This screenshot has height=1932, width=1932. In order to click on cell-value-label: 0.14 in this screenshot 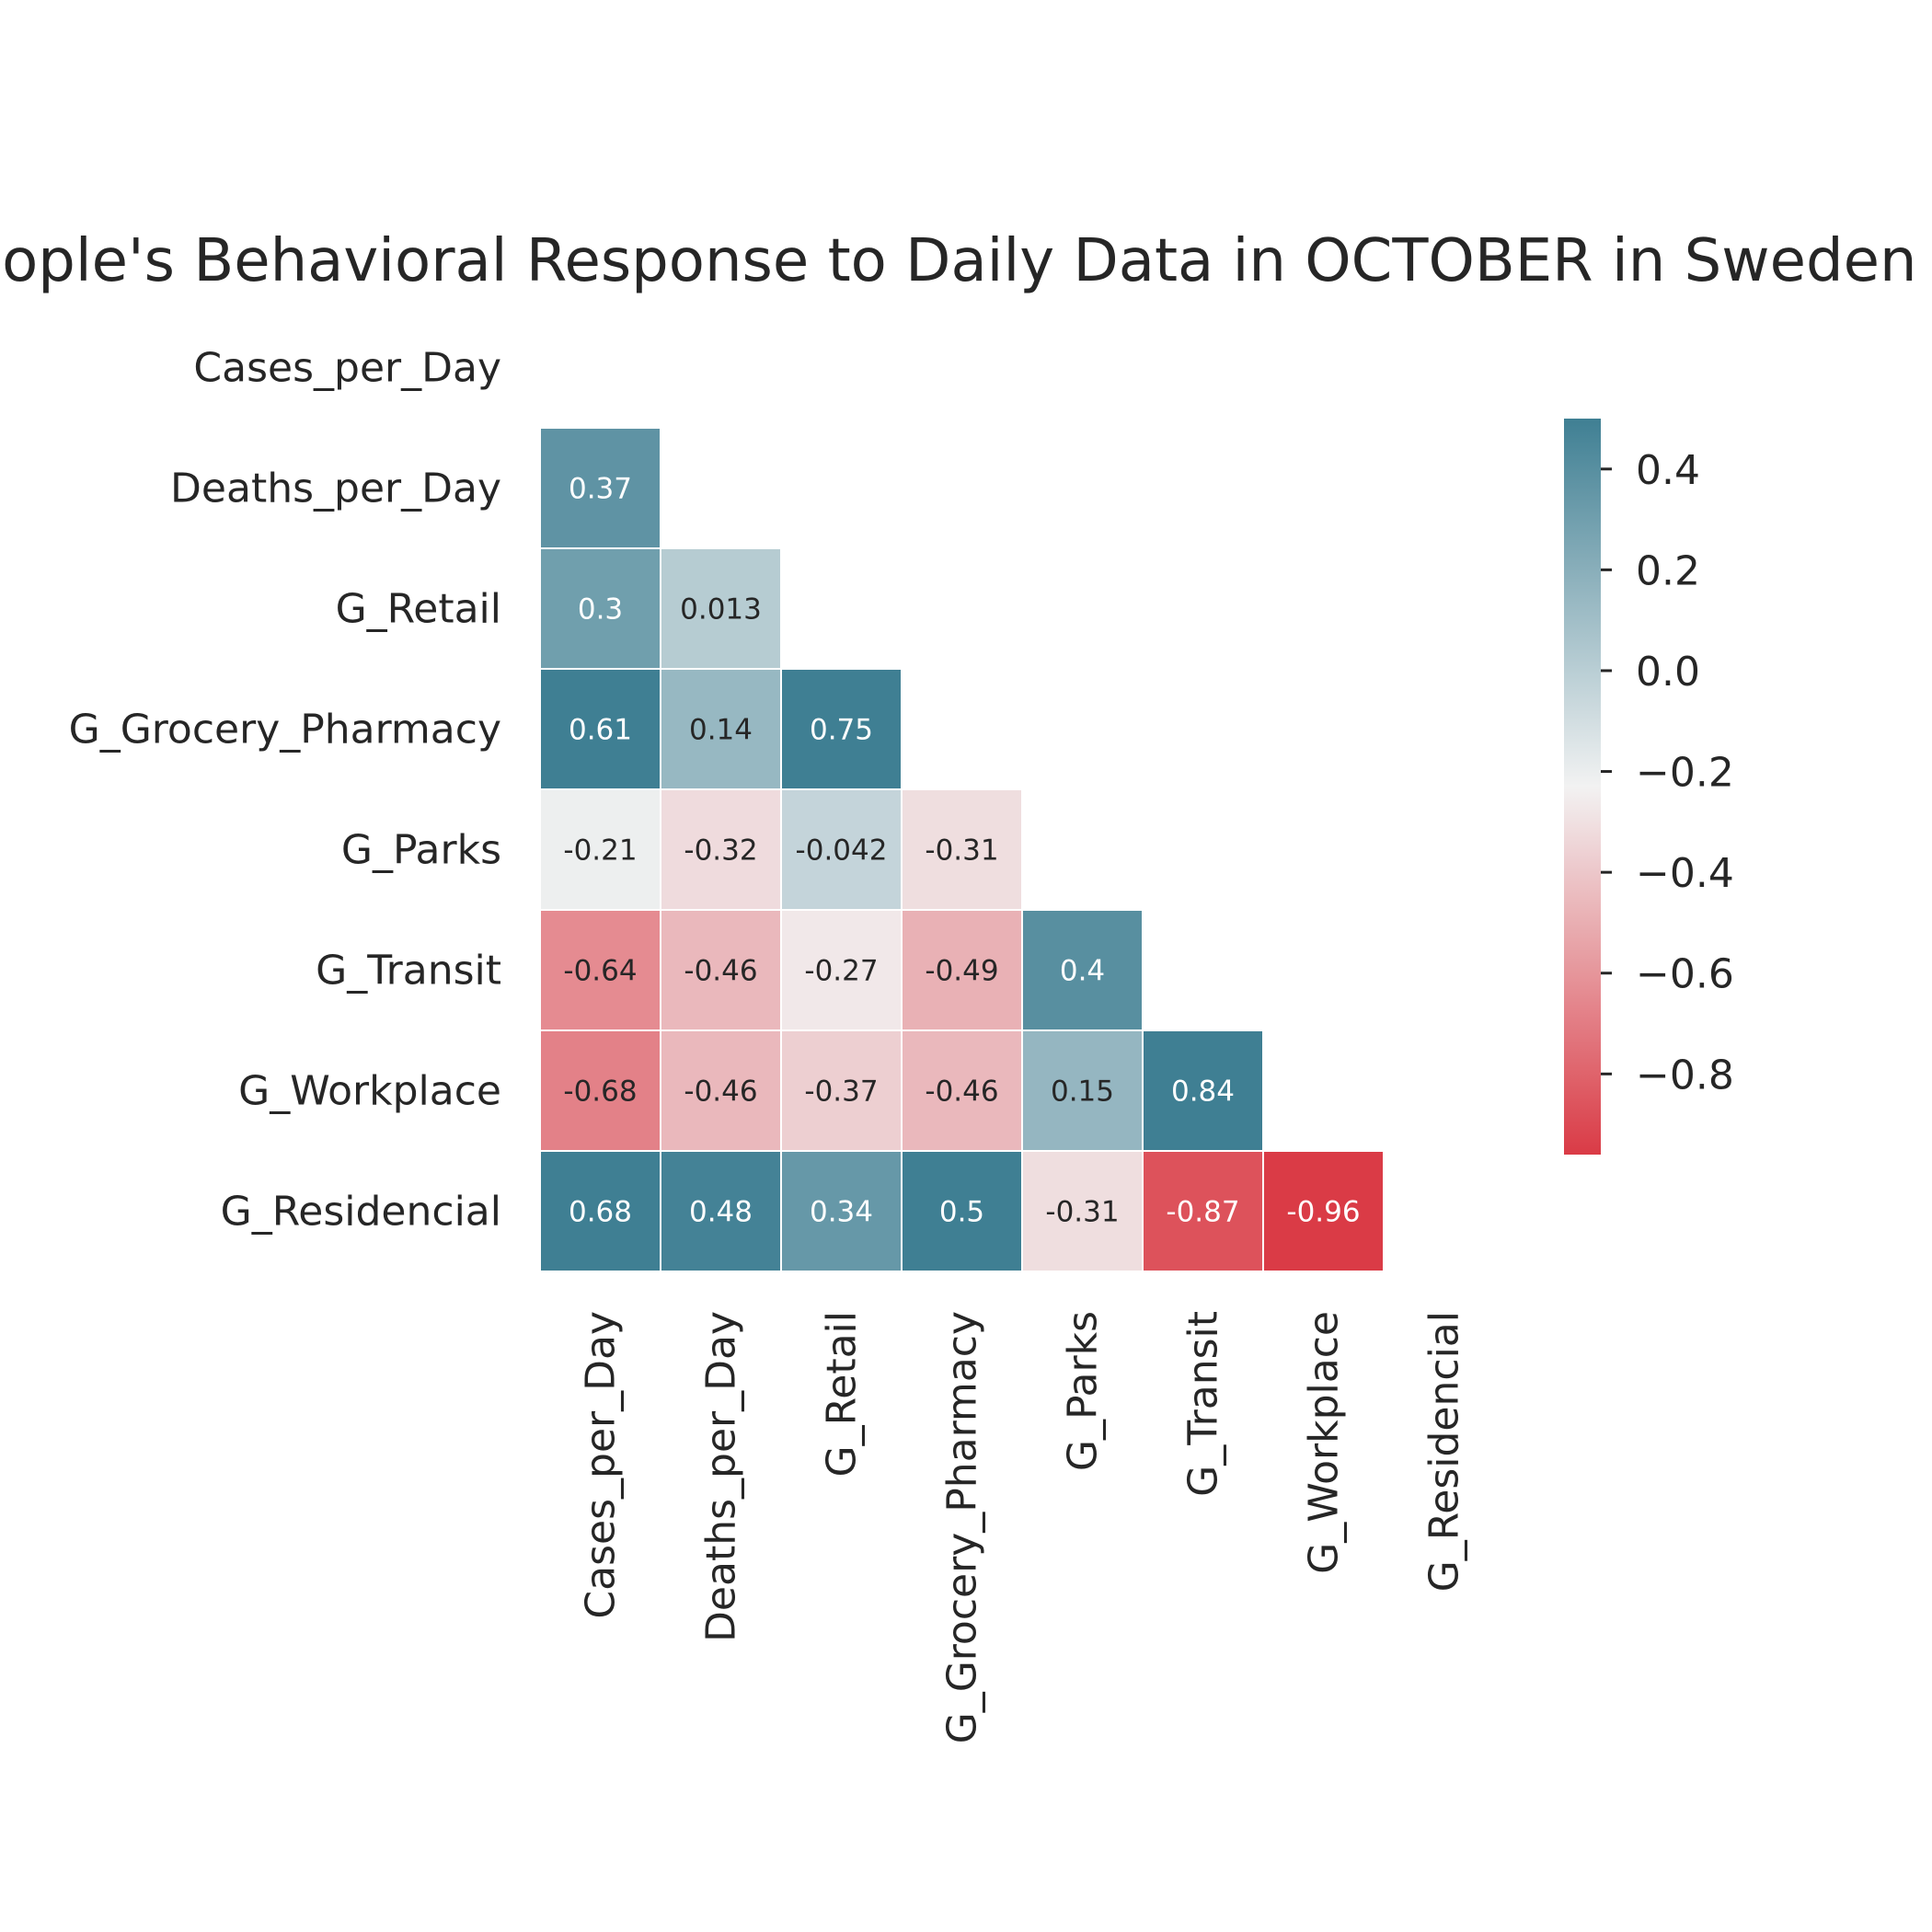, I will do `click(721, 730)`.